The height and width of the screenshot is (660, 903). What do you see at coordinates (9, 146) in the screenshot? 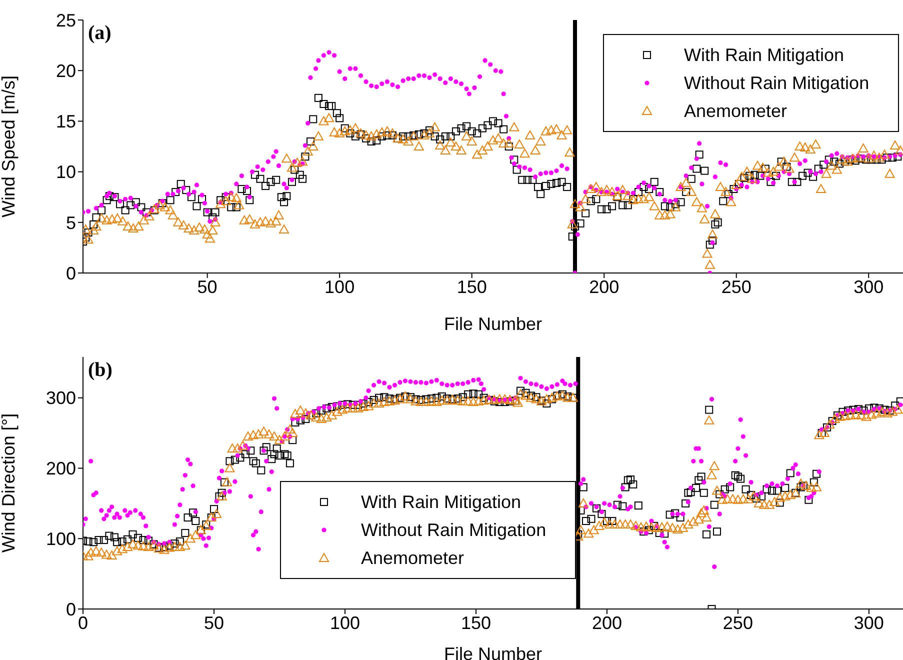
I see `y-axis-title: Wind Speed [m/s]` at bounding box center [9, 146].